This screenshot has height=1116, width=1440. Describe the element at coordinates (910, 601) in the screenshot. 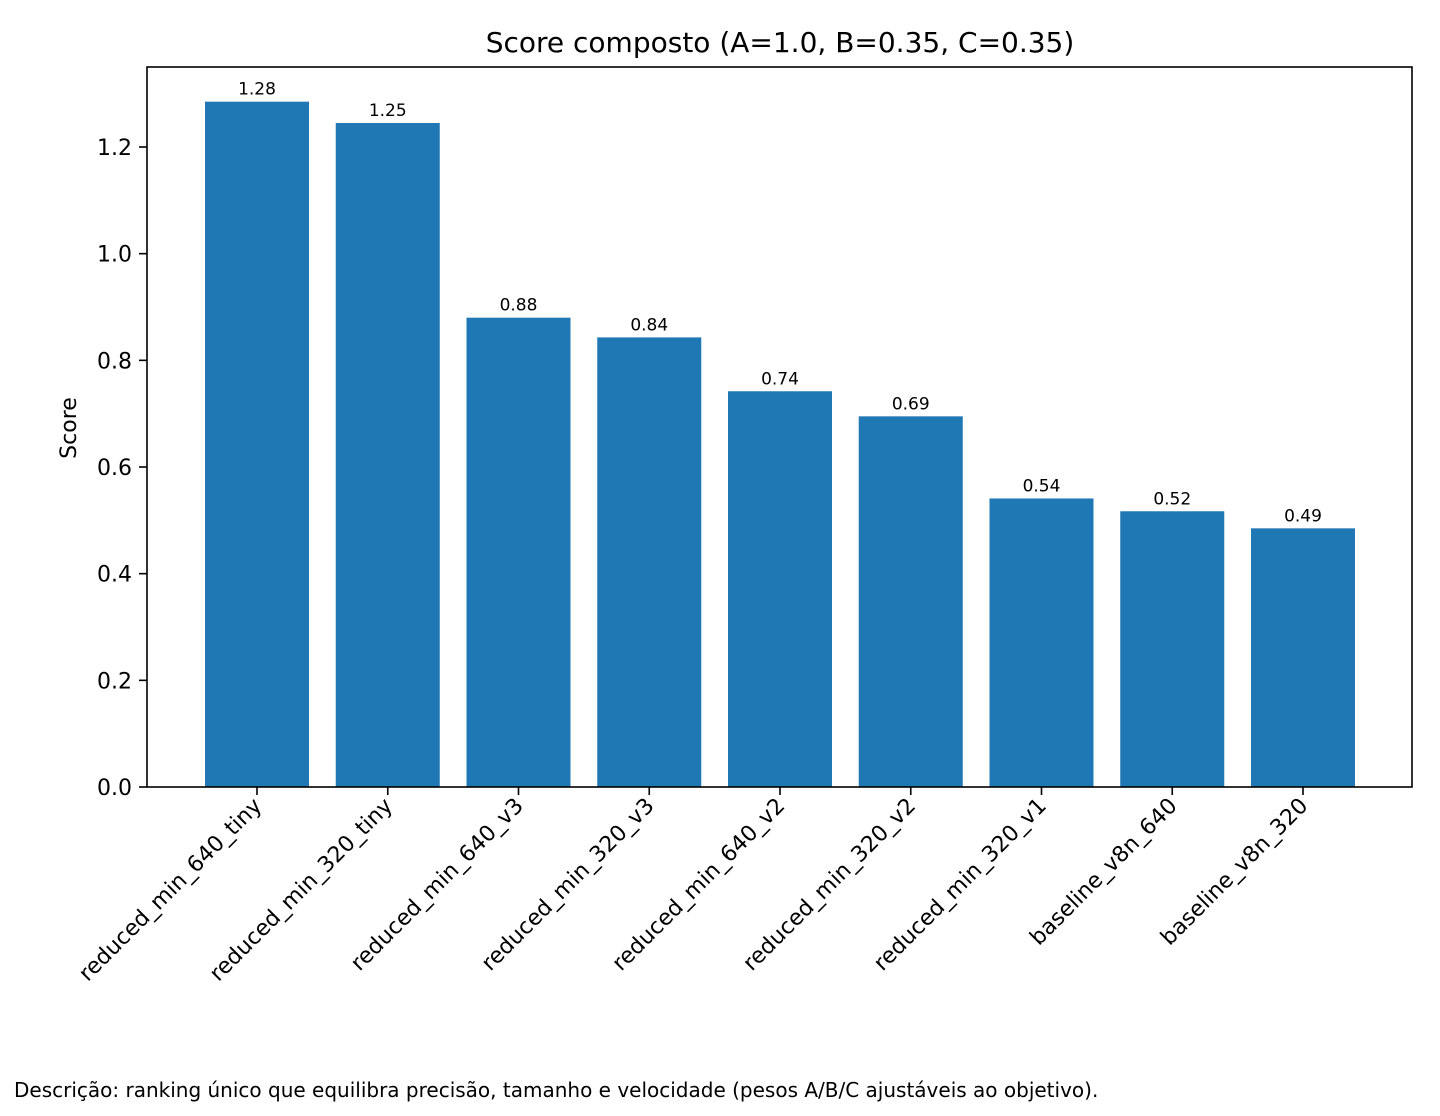

I see `bar-reduced_min_320_v2` at that location.